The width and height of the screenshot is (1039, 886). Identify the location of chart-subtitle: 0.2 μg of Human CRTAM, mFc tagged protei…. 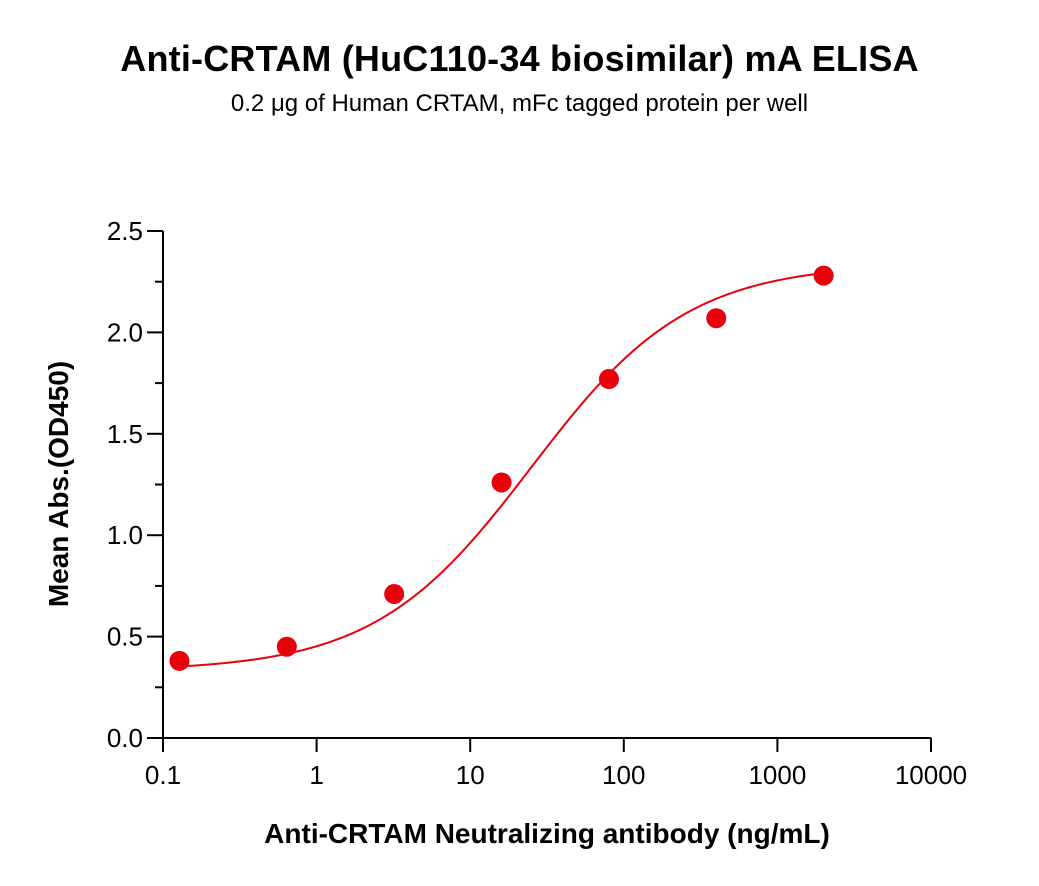
(519, 103).